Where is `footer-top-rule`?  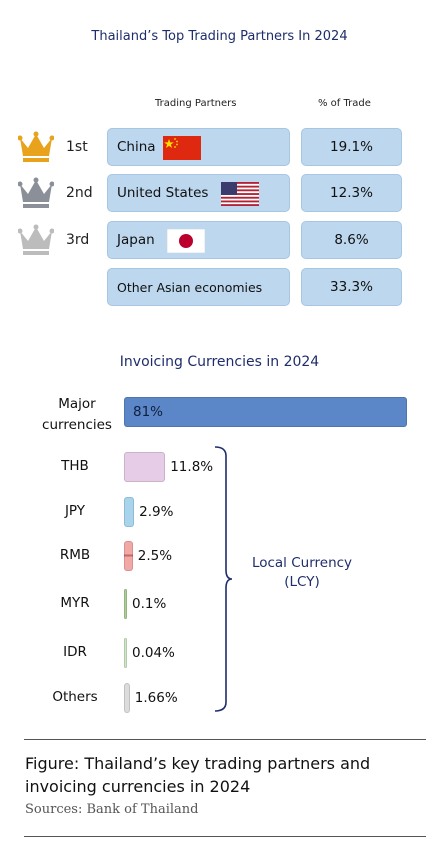 footer-top-rule is located at coordinates (225, 739).